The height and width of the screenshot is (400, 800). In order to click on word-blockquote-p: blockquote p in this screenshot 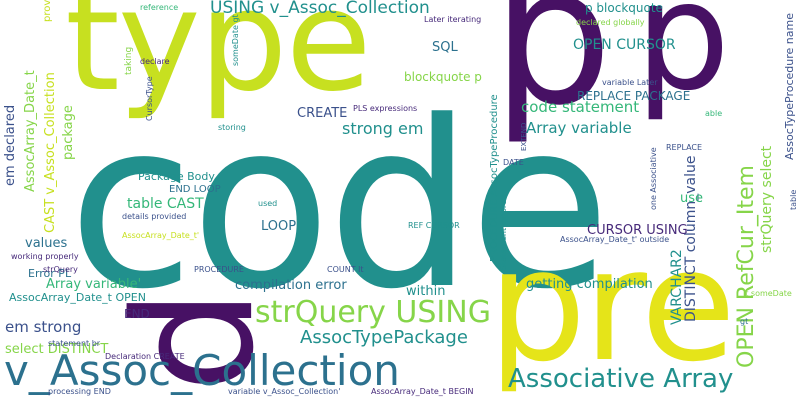, I will do `click(443, 77)`.